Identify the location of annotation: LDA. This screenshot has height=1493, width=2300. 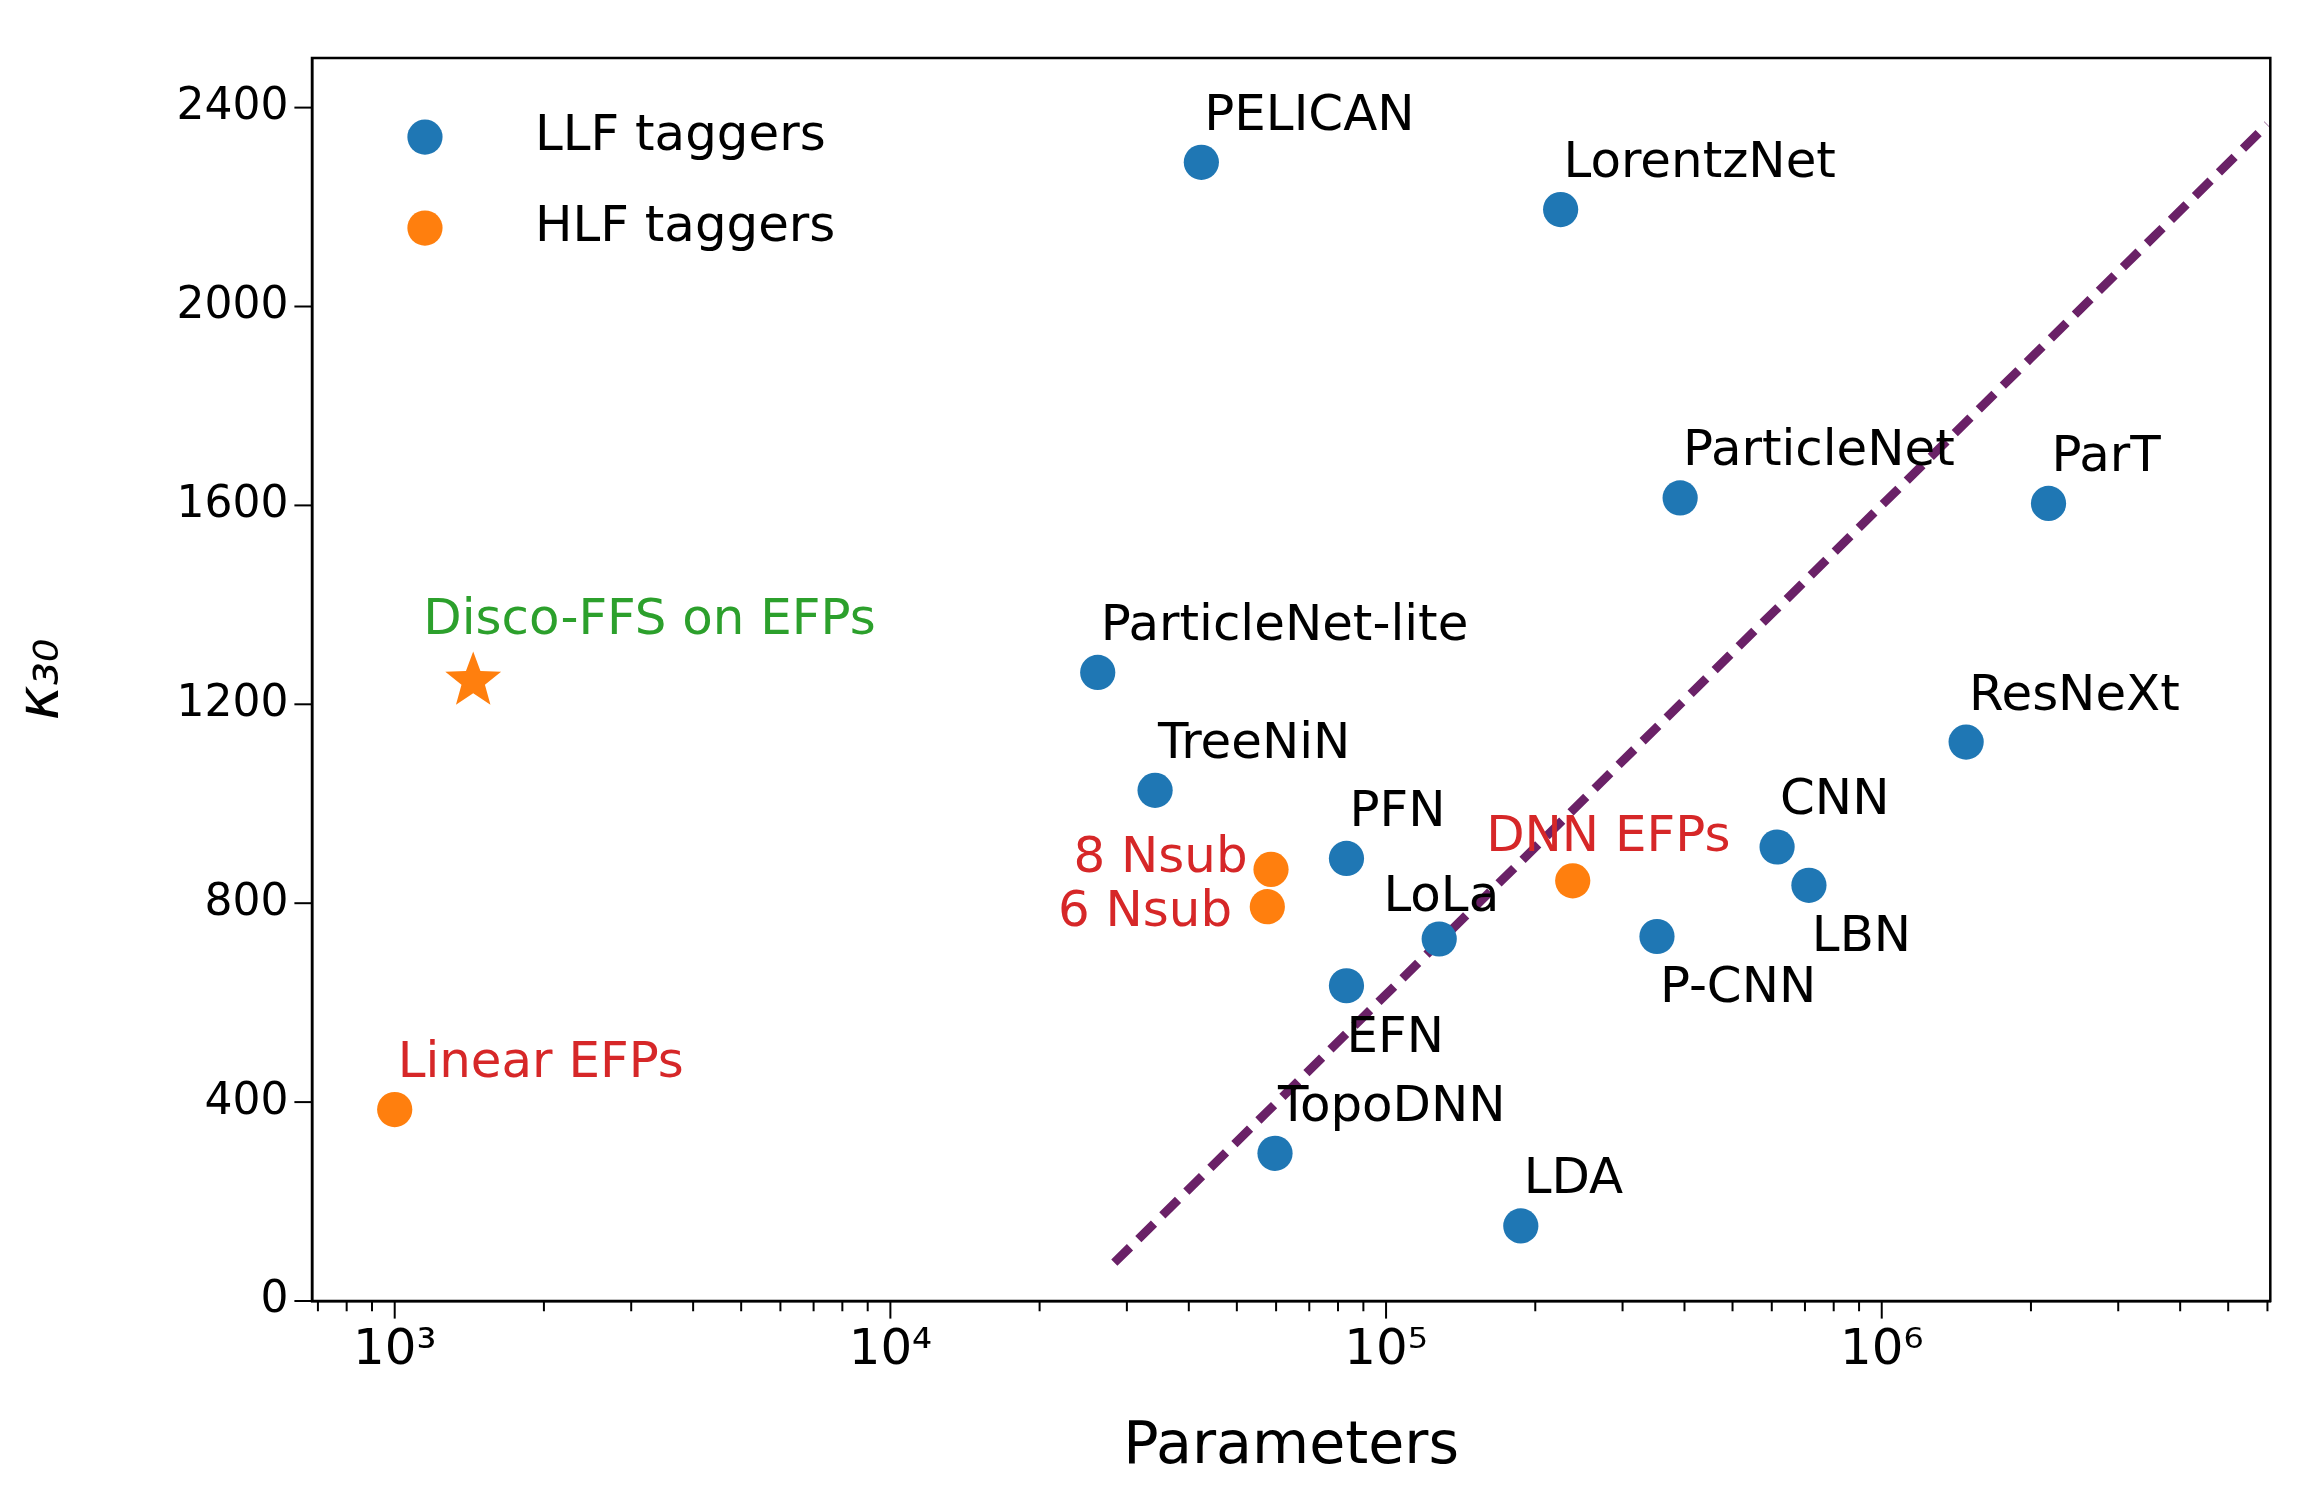
(1573, 1176).